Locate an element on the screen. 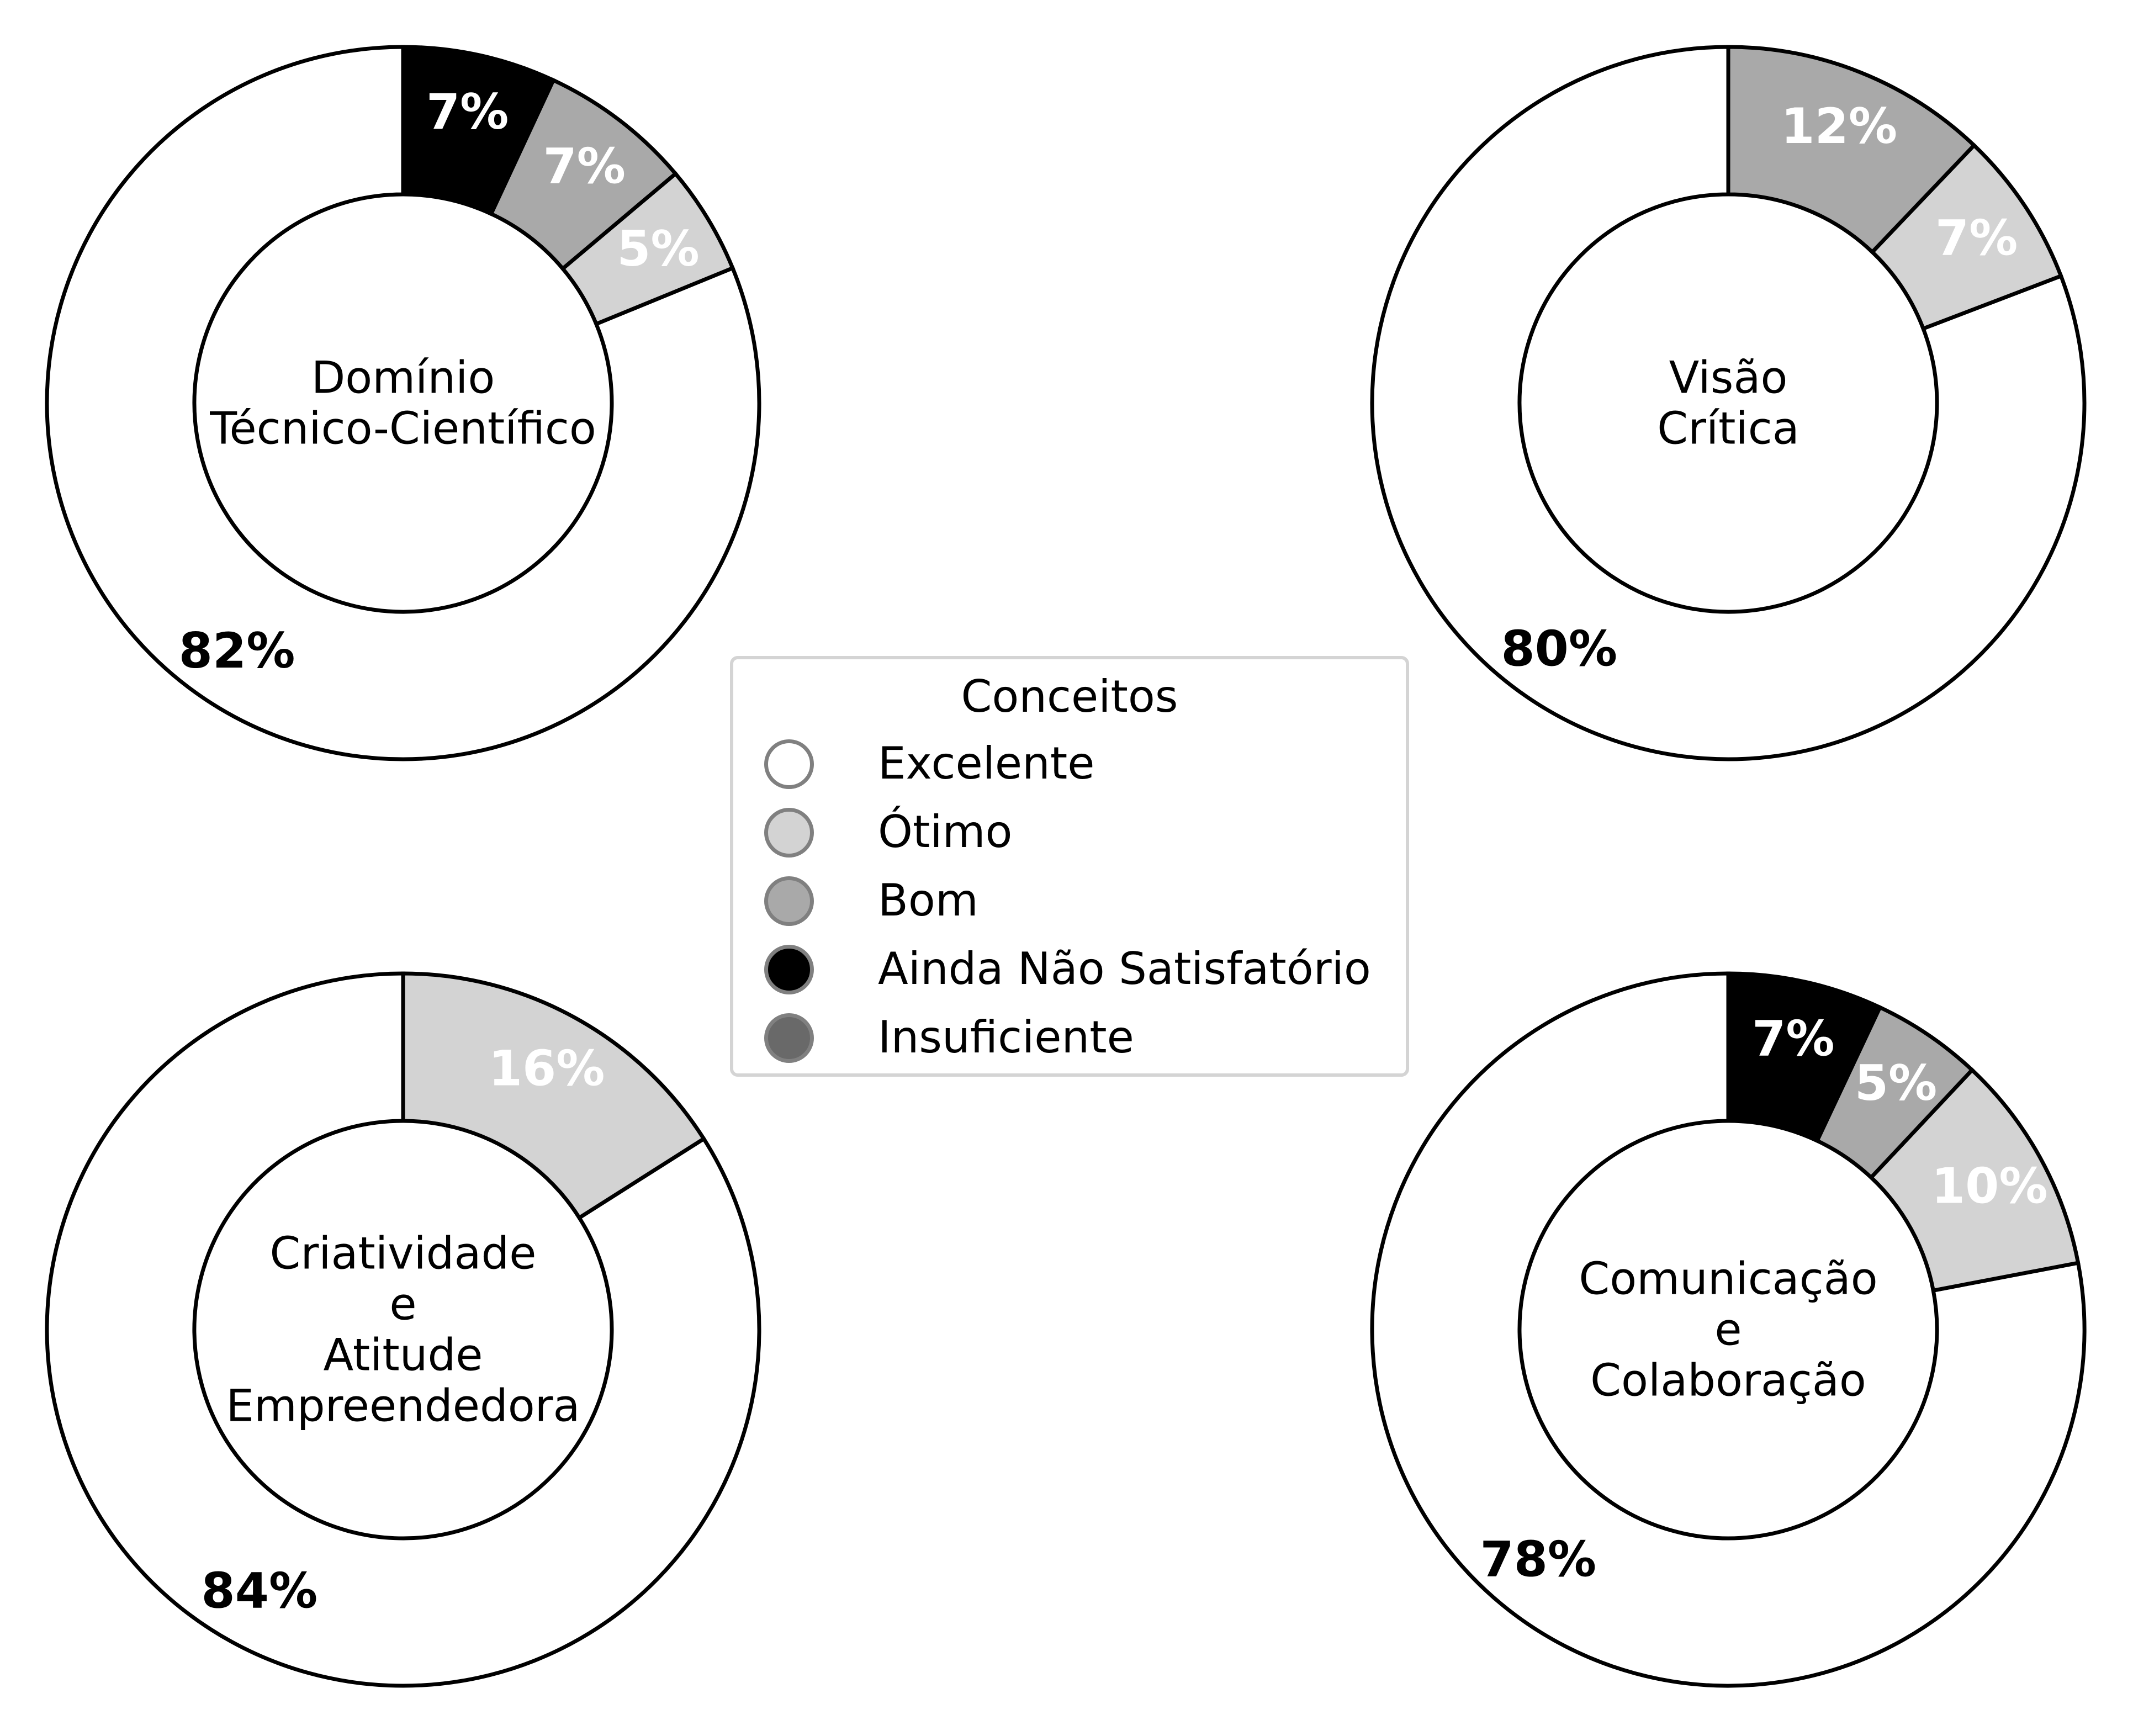 The width and height of the screenshot is (2133, 1736). legend-title: Conceitos is located at coordinates (1069, 696).